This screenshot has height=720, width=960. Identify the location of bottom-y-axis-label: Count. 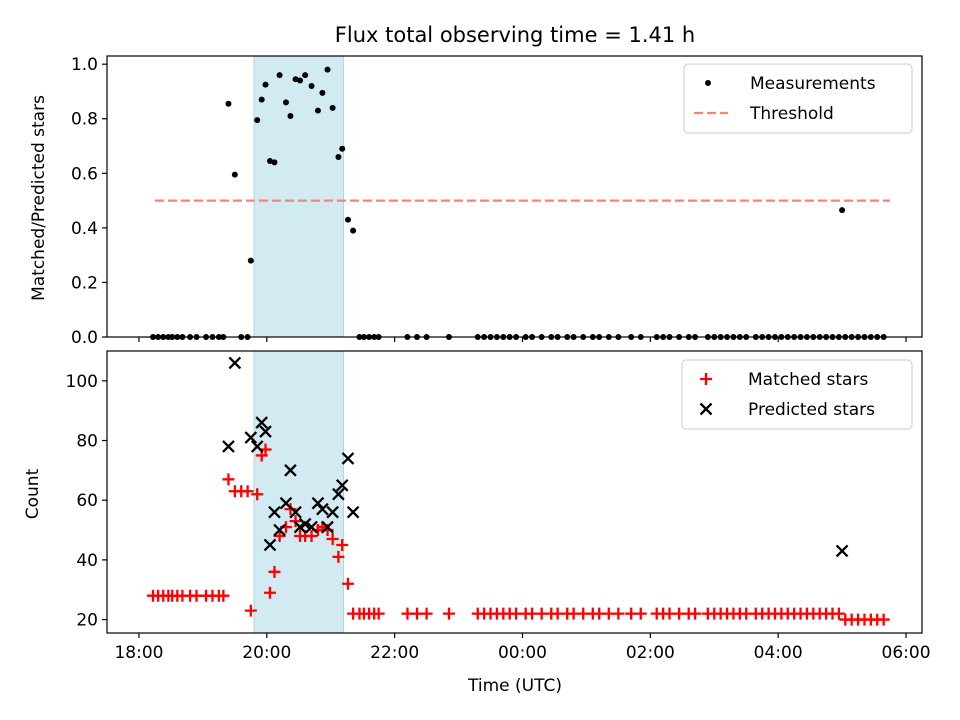
(33, 493).